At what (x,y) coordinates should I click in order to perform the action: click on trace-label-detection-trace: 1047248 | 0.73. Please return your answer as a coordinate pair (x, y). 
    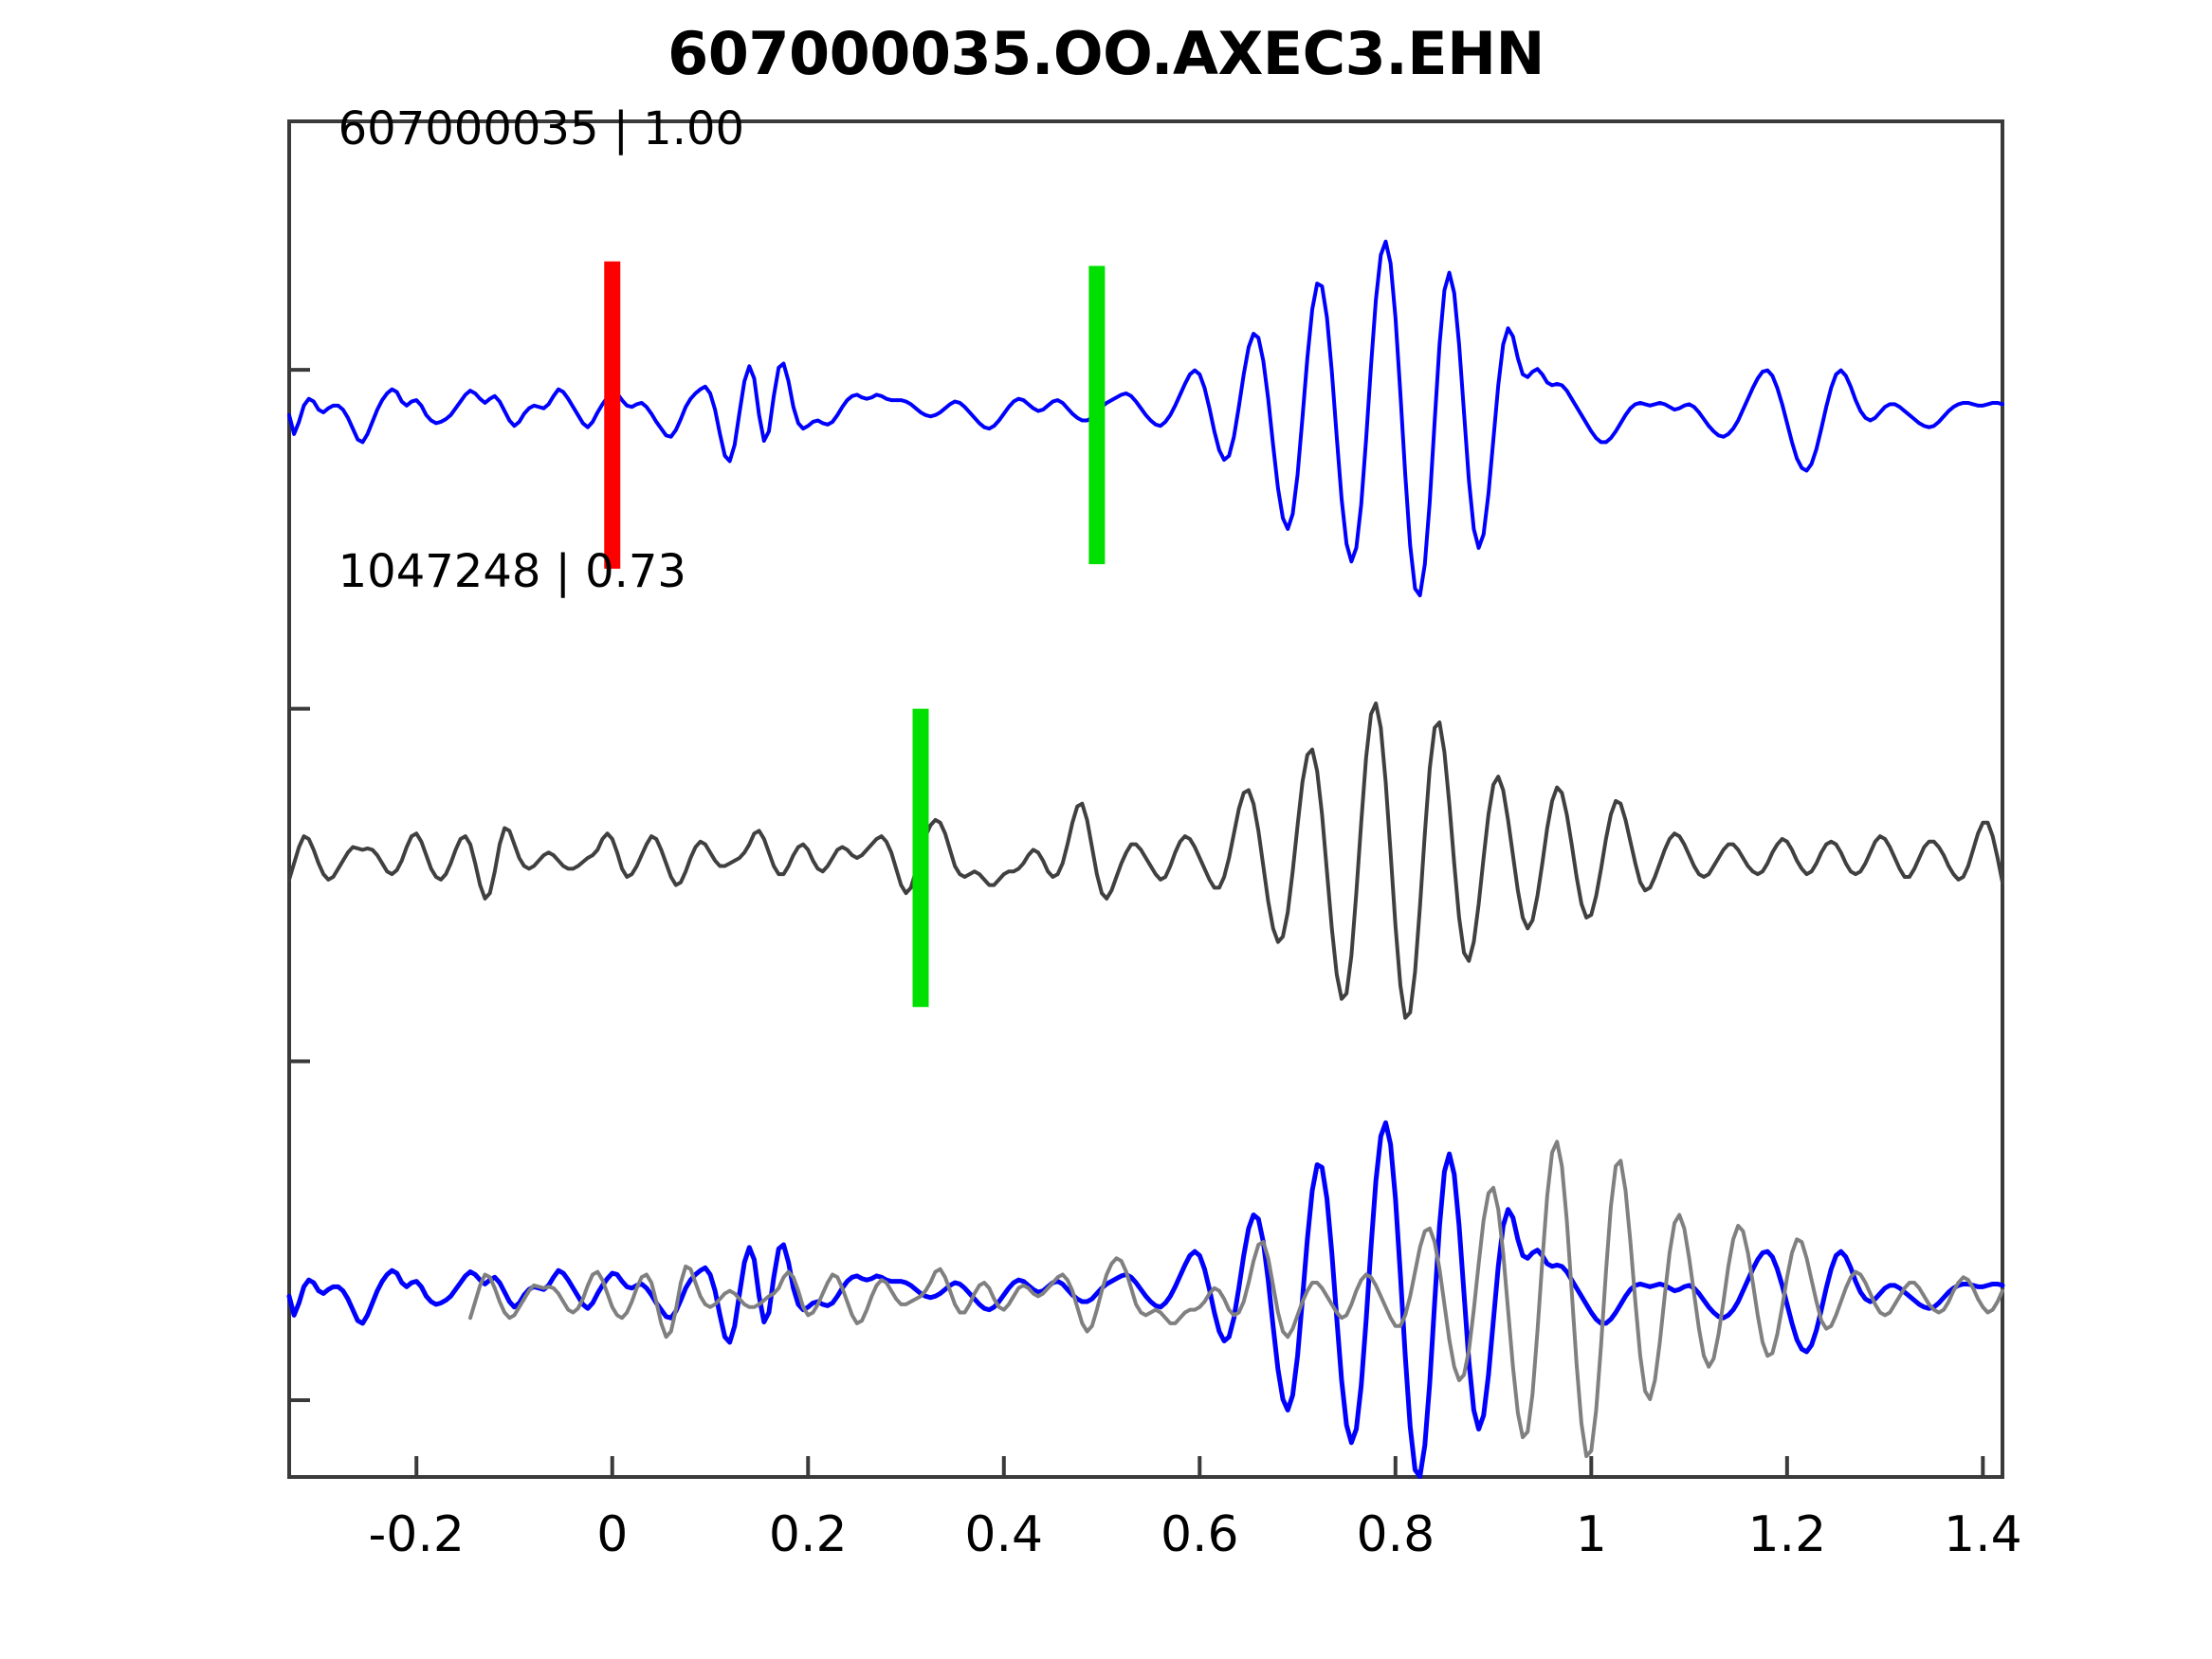
    Looking at the image, I should click on (512, 571).